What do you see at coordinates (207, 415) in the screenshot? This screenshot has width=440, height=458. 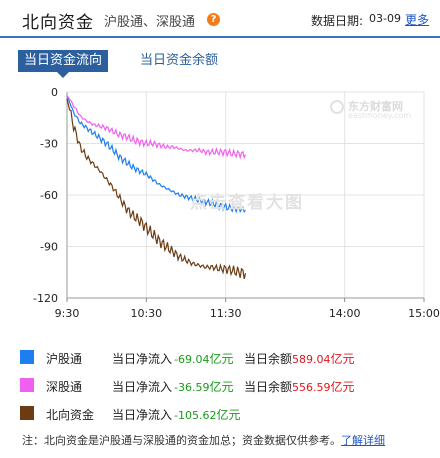 I see `inflow-value: -105.62亿元` at bounding box center [207, 415].